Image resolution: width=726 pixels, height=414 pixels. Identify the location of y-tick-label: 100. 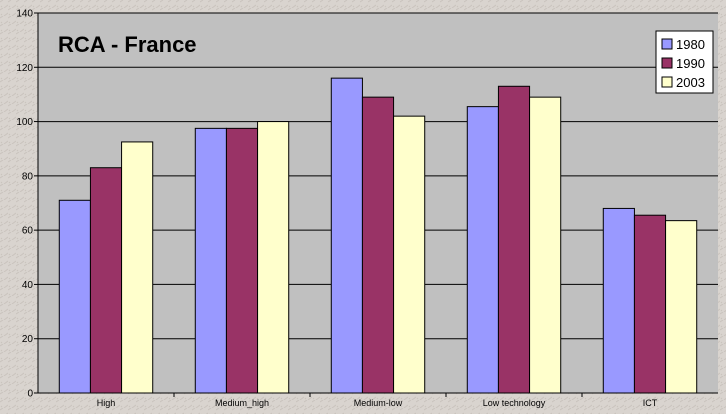
(24, 122).